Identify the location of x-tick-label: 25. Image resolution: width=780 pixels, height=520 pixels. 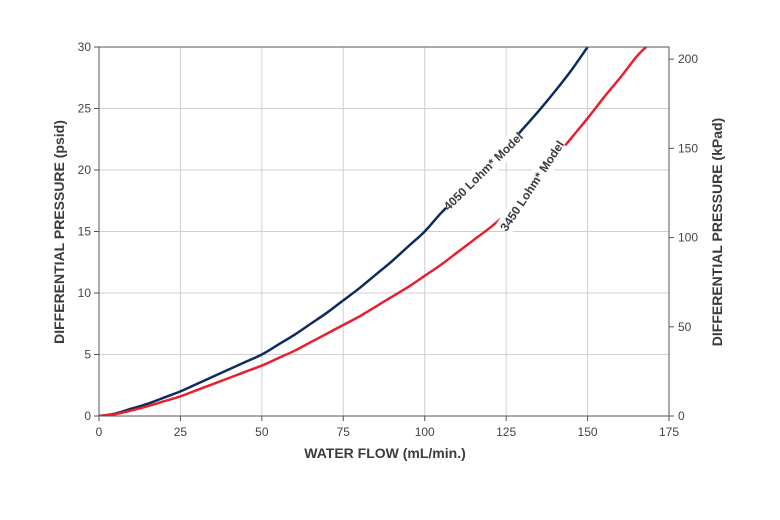
(181, 432).